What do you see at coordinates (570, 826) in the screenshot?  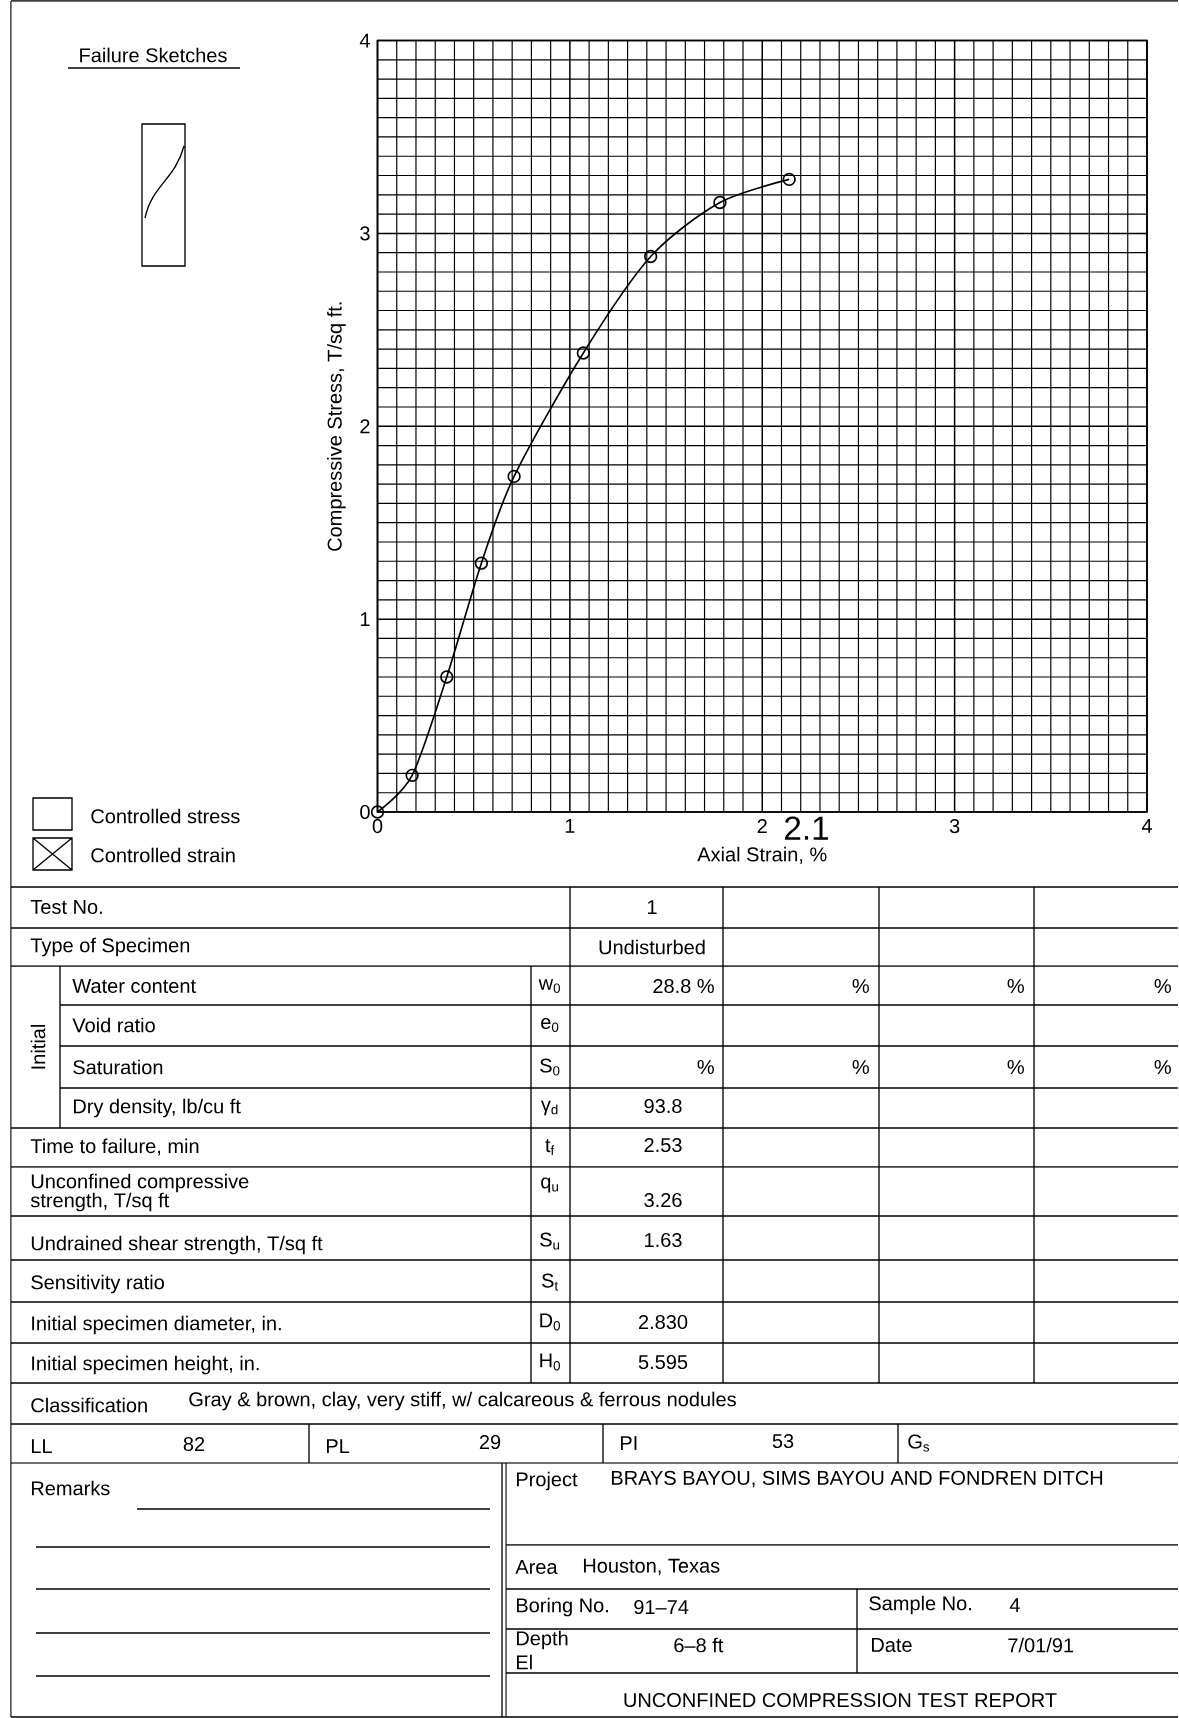 I see `x-tick-label: 1` at bounding box center [570, 826].